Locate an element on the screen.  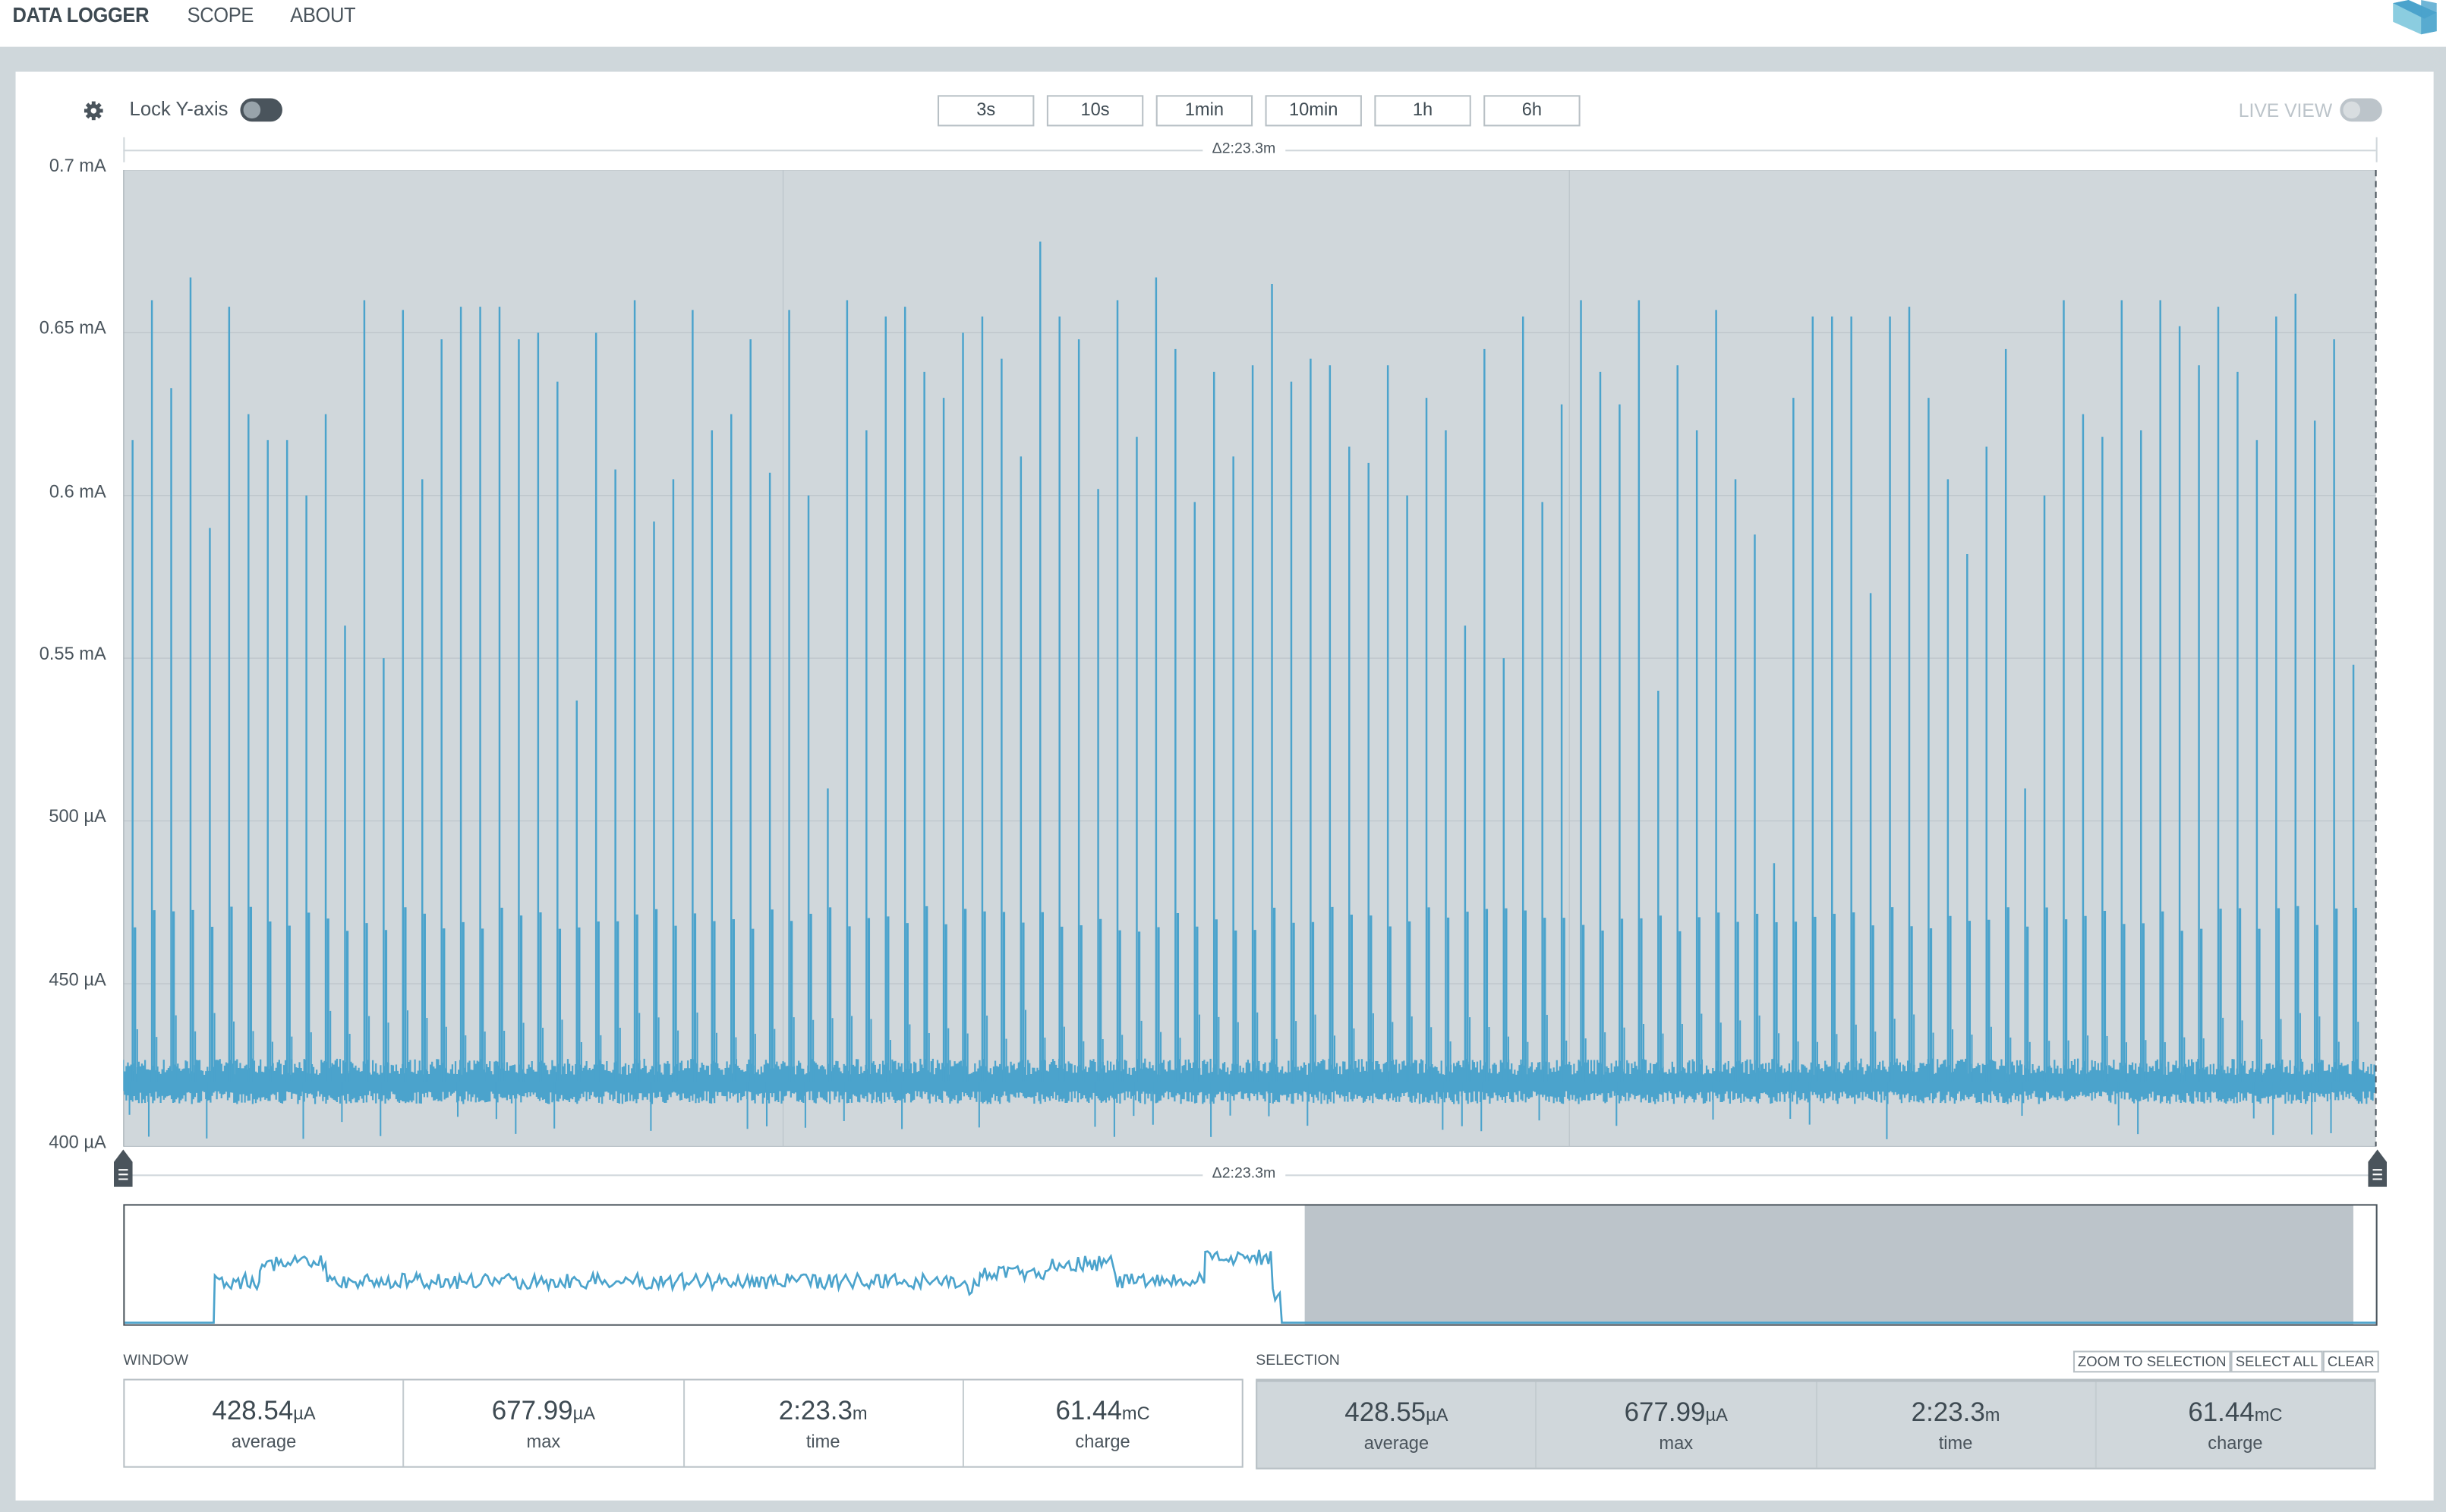
y-tick-label: 0.65 mA is located at coordinates (72, 329).